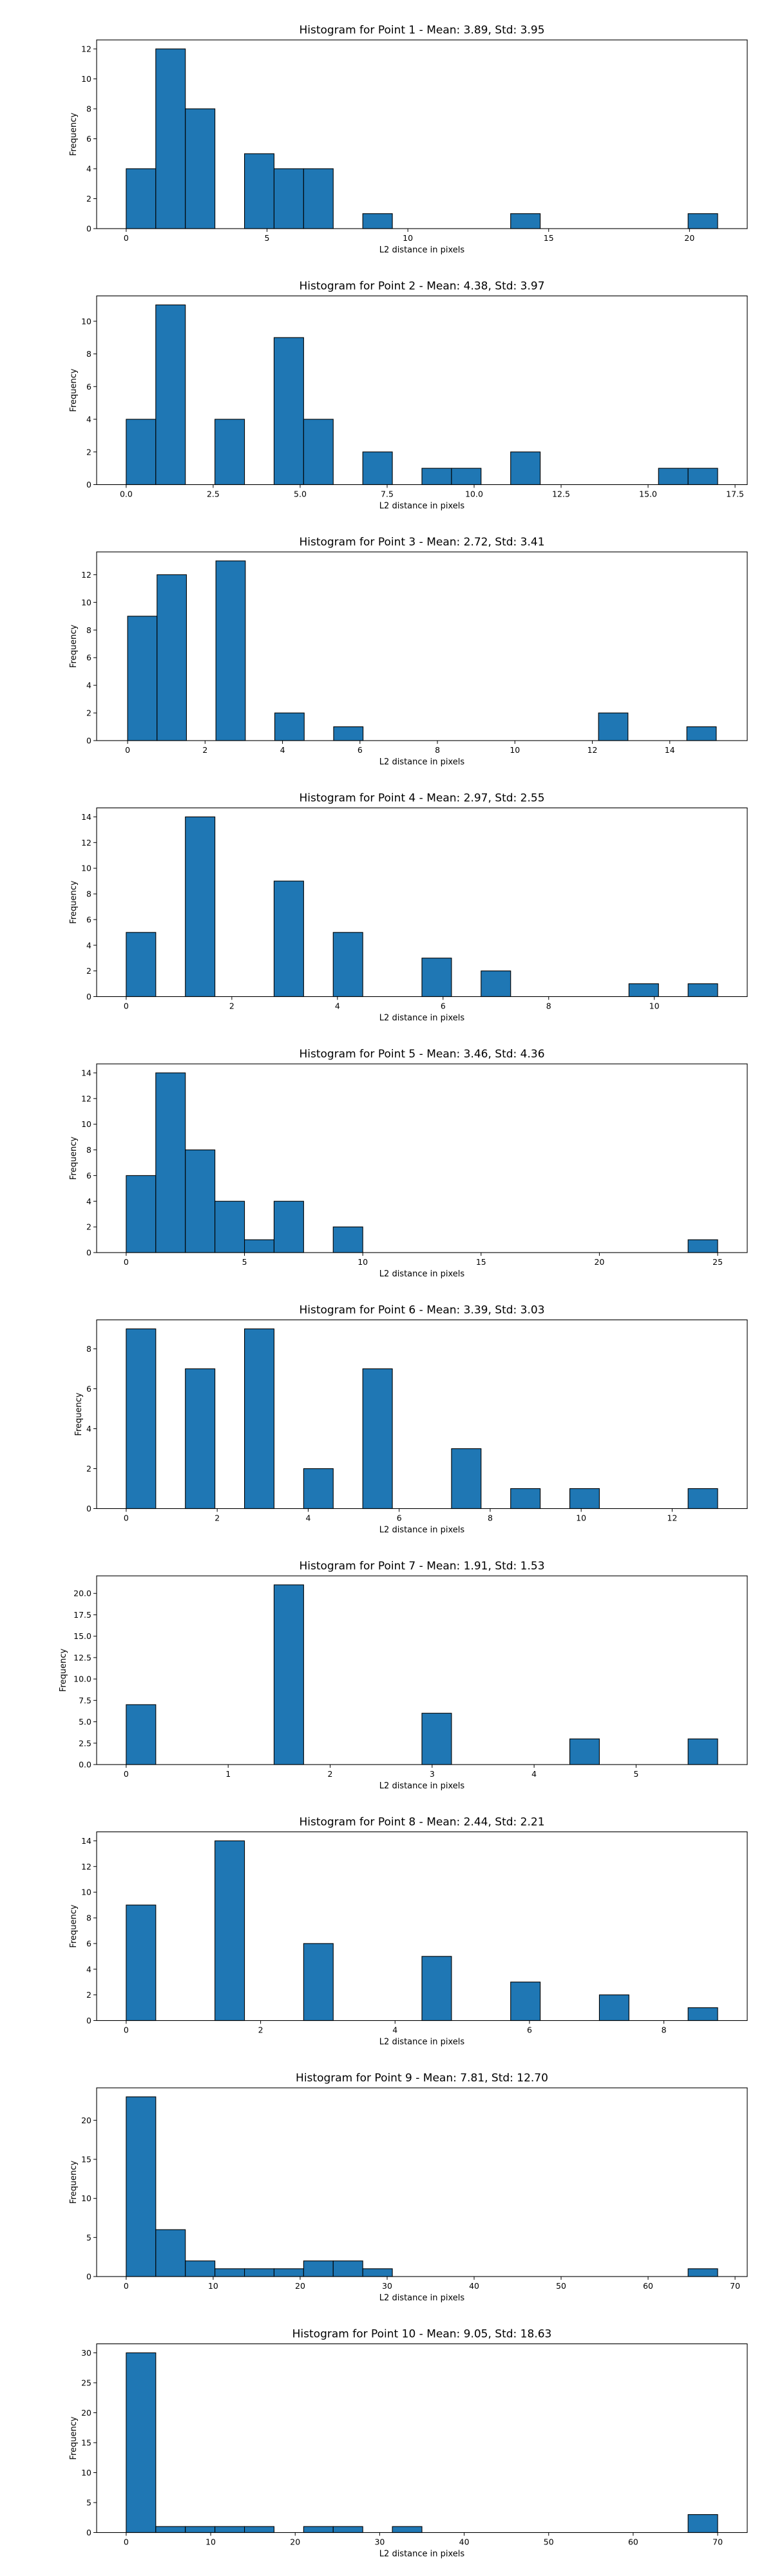 This screenshot has height=2576, width=773. Describe the element at coordinates (82, 1657) in the screenshot. I see `y-tick-label: 12.5` at that location.